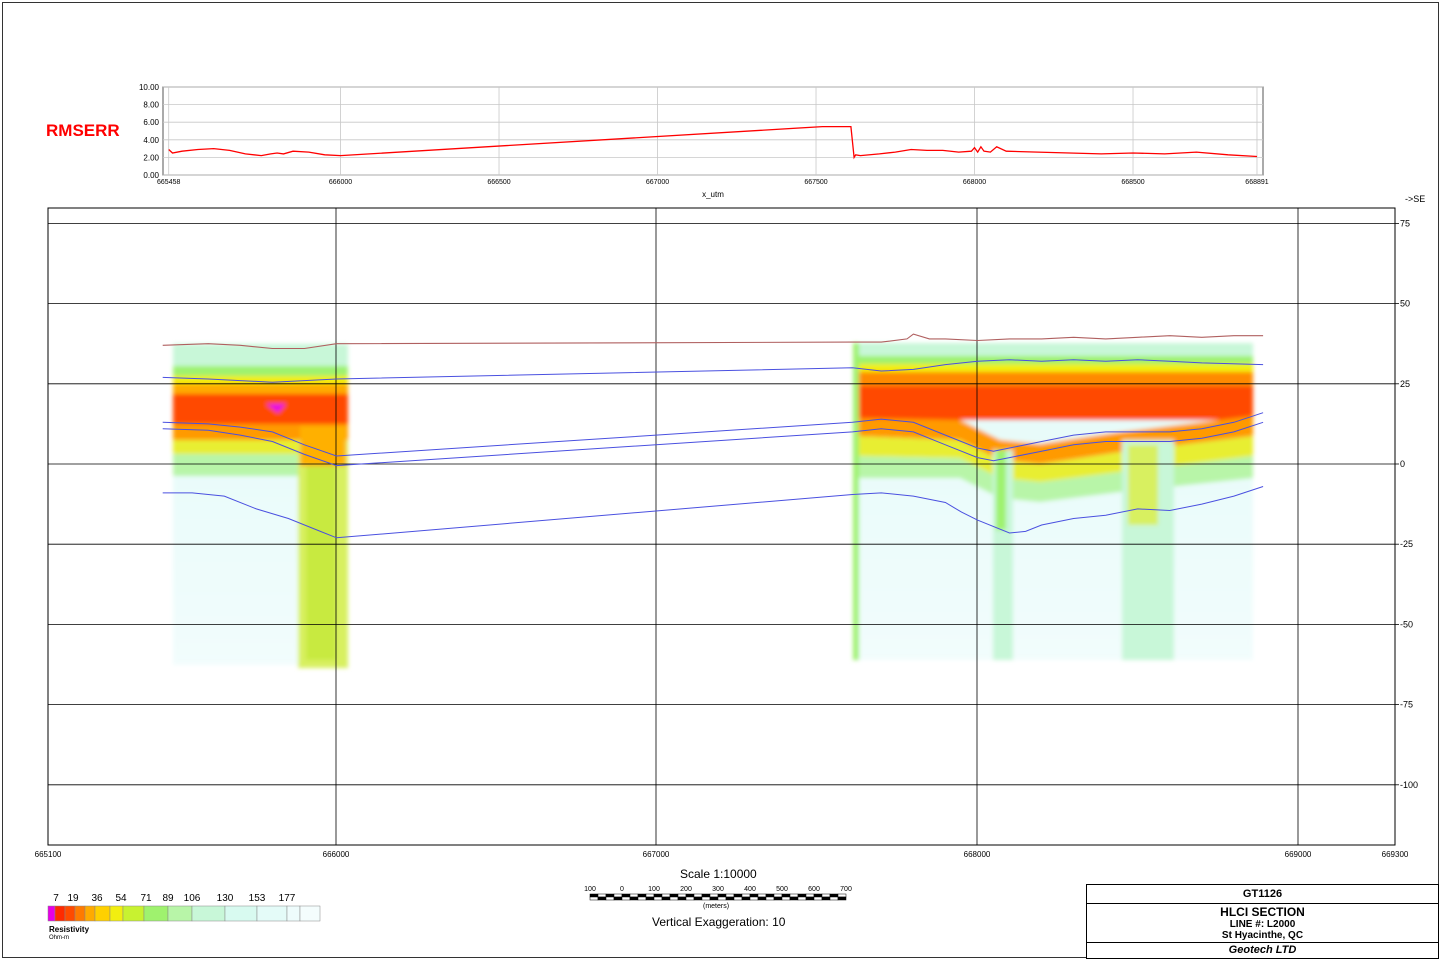 The image size is (1443, 962). What do you see at coordinates (722, 854) in the screenshot?
I see `section-x-ticks: 665100 666000 667000 668000 669000 669300` at bounding box center [722, 854].